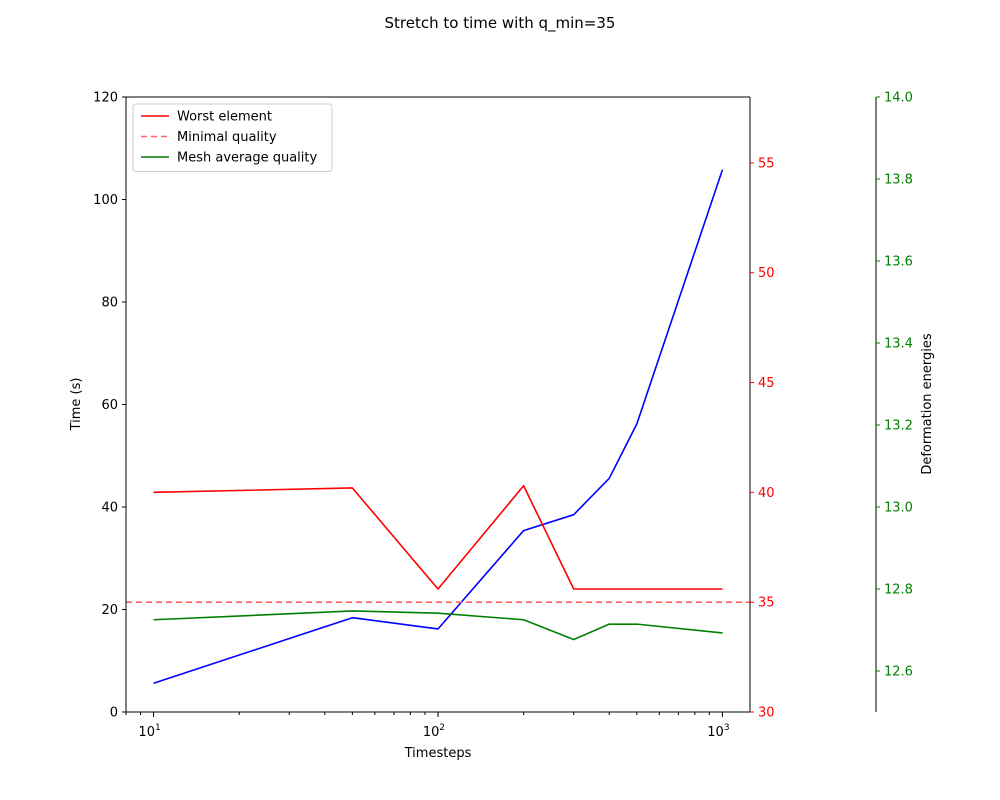  I want to click on far-right-y-tick-label: 13.4, so click(898, 344).